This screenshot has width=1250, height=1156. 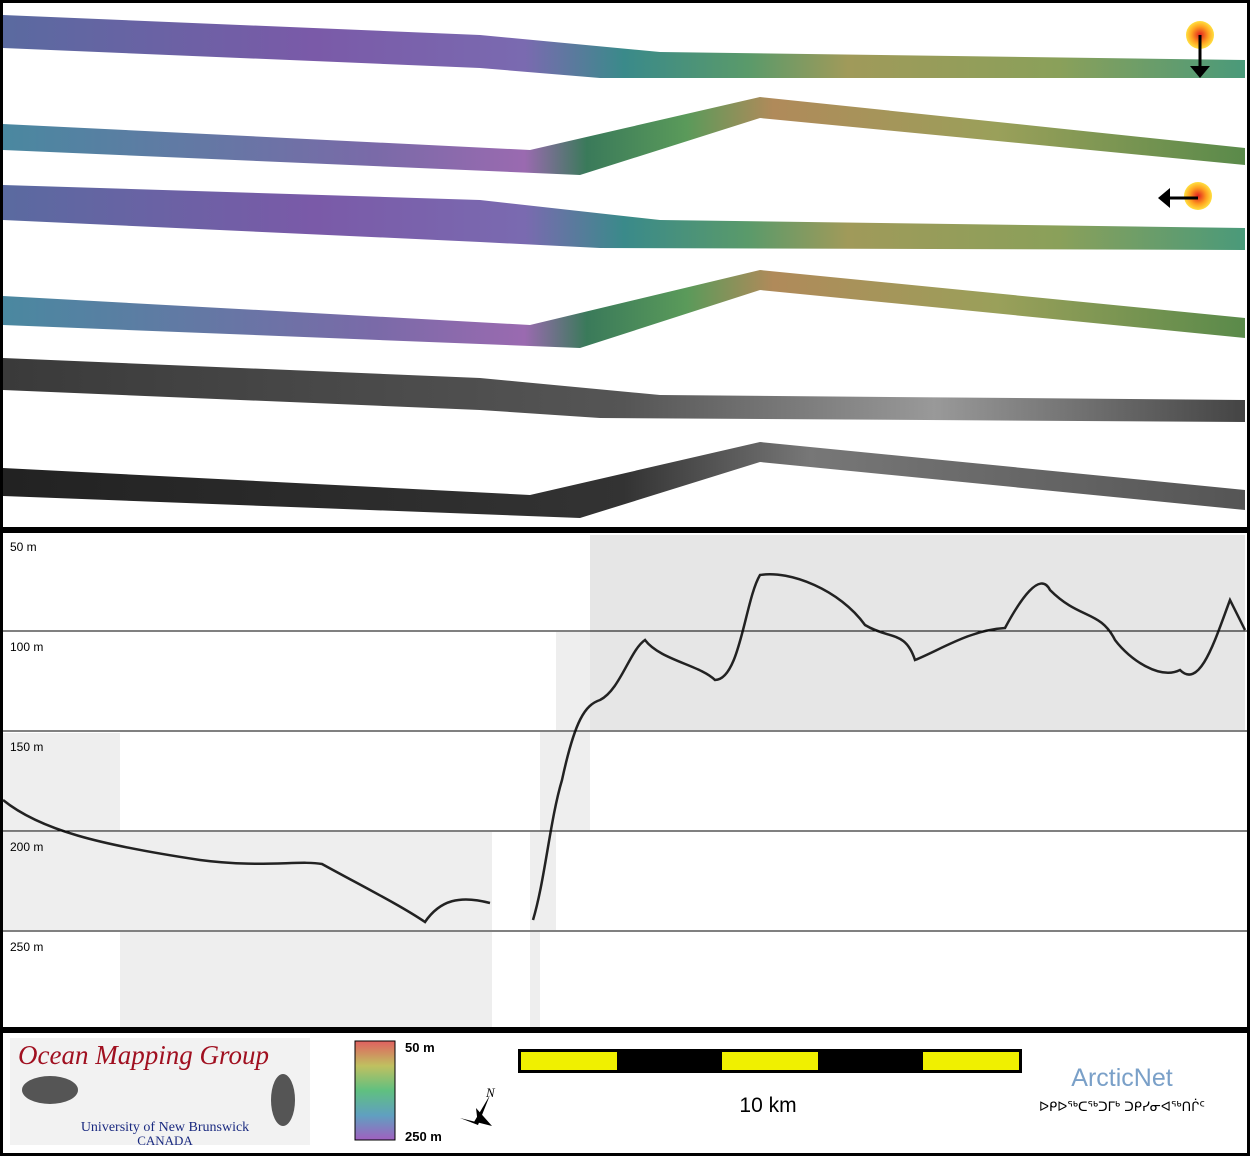 What do you see at coordinates (26, 747) in the screenshot?
I see `depth-label: 150 m` at bounding box center [26, 747].